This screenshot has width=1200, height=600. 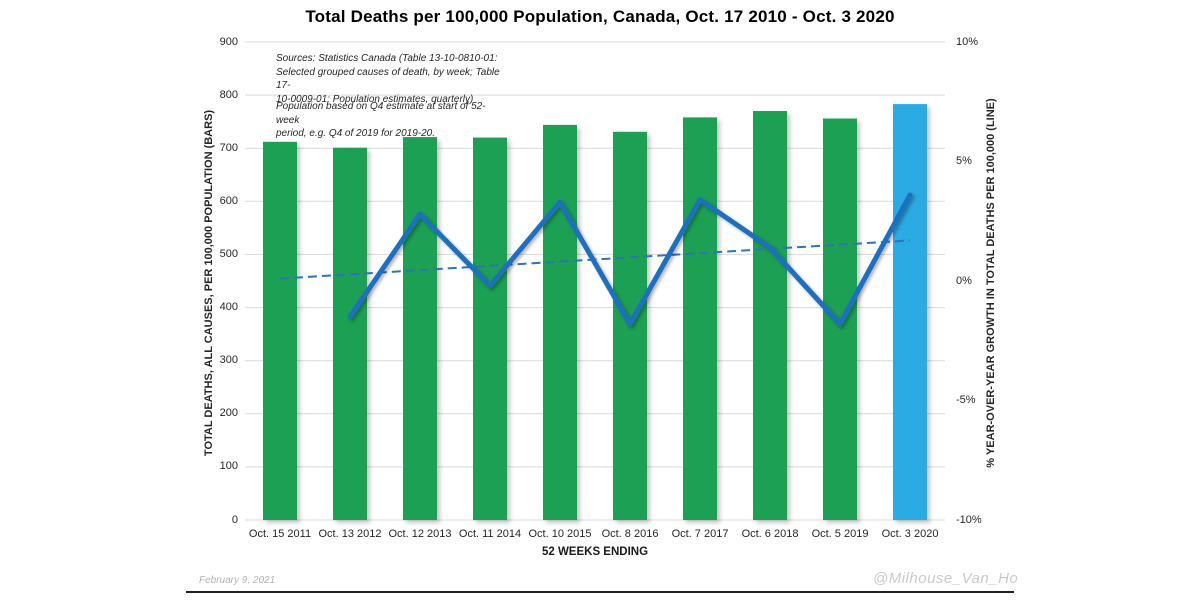 What do you see at coordinates (228, 94) in the screenshot?
I see `y-left-tick-800: 800` at bounding box center [228, 94].